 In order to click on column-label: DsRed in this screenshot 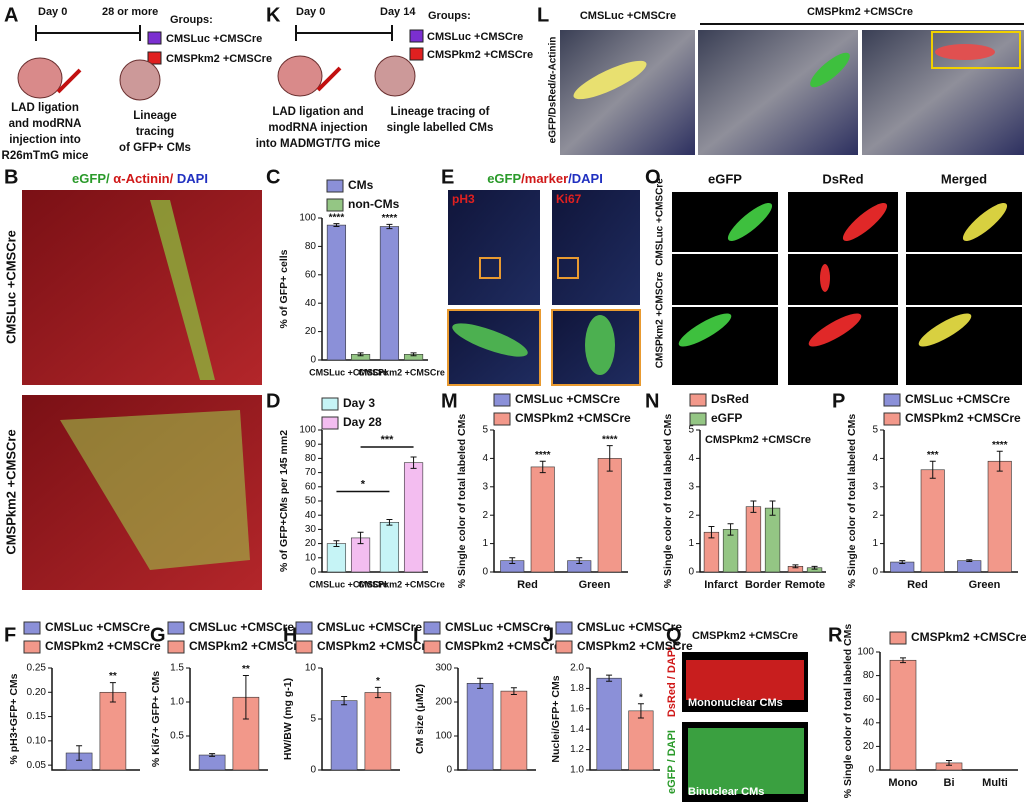, I will do `click(842, 178)`.